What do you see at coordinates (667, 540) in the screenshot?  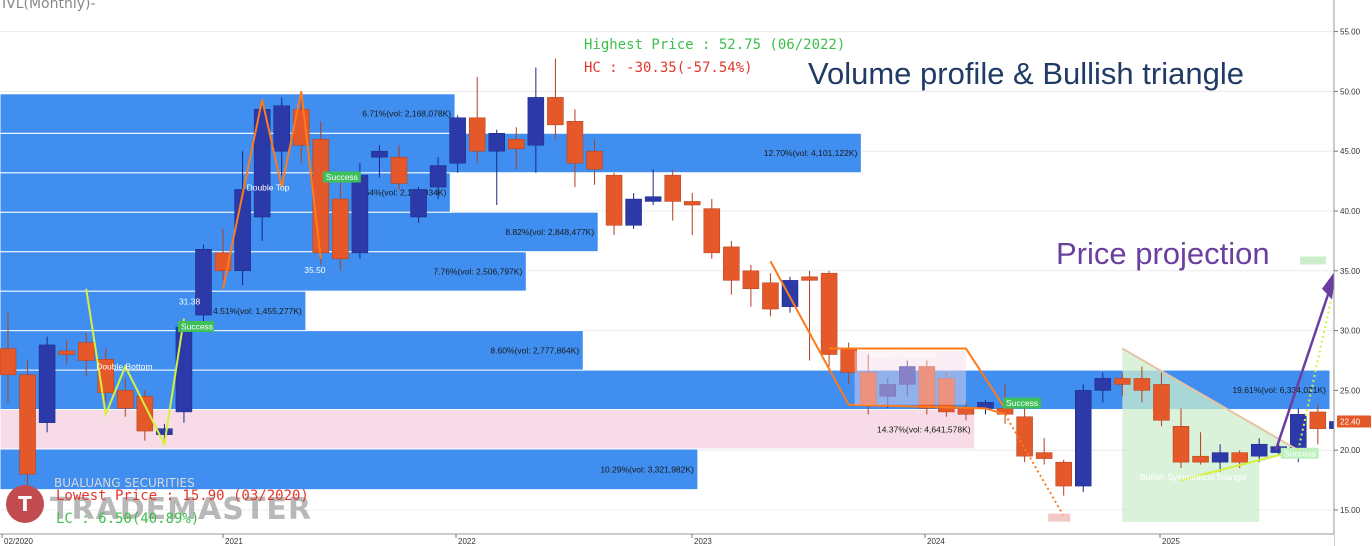 I see `x-axis-panel` at bounding box center [667, 540].